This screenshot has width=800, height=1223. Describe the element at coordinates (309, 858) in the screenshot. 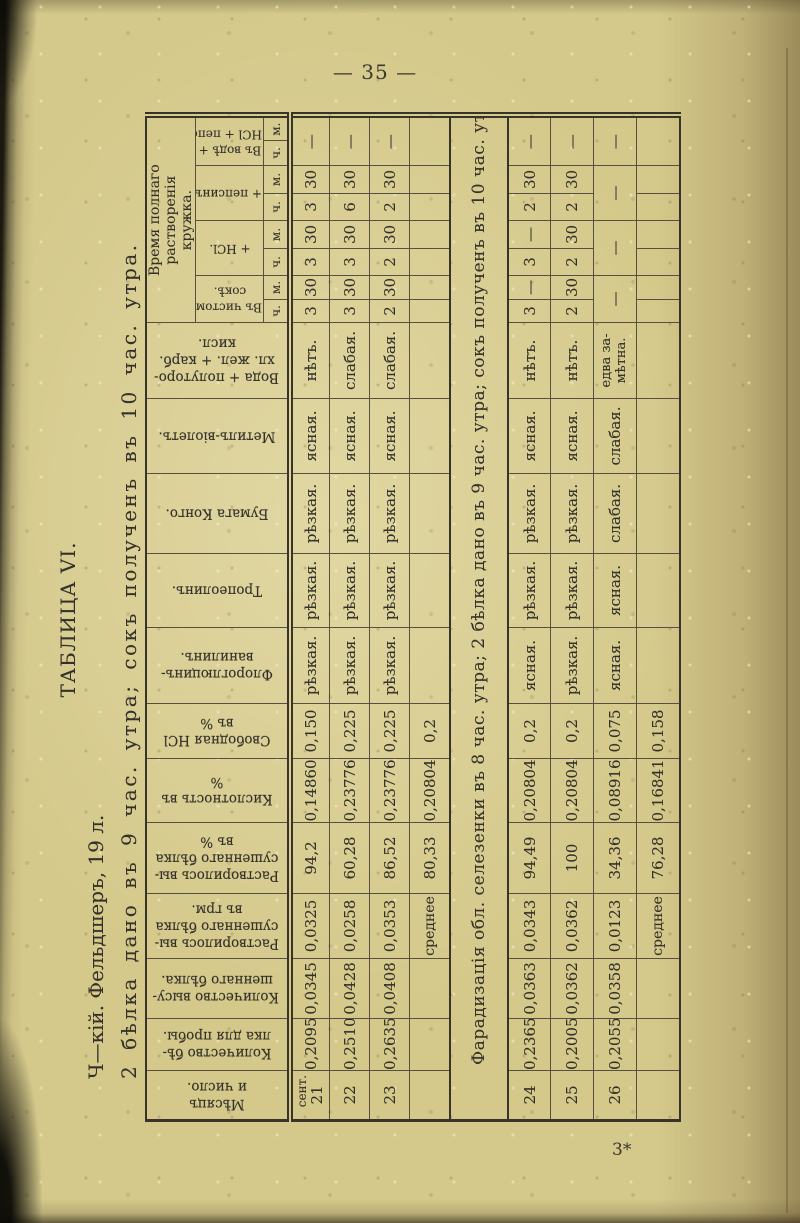

I see `table-cell: 94,2` at that location.